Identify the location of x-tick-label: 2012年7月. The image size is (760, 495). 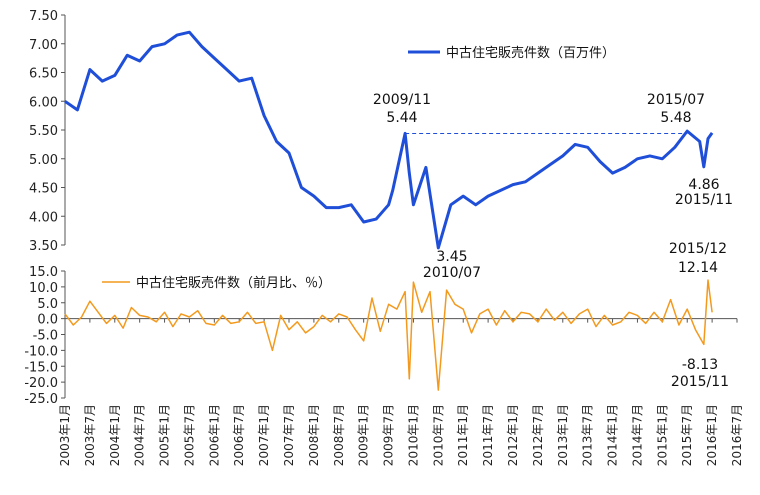
(538, 435).